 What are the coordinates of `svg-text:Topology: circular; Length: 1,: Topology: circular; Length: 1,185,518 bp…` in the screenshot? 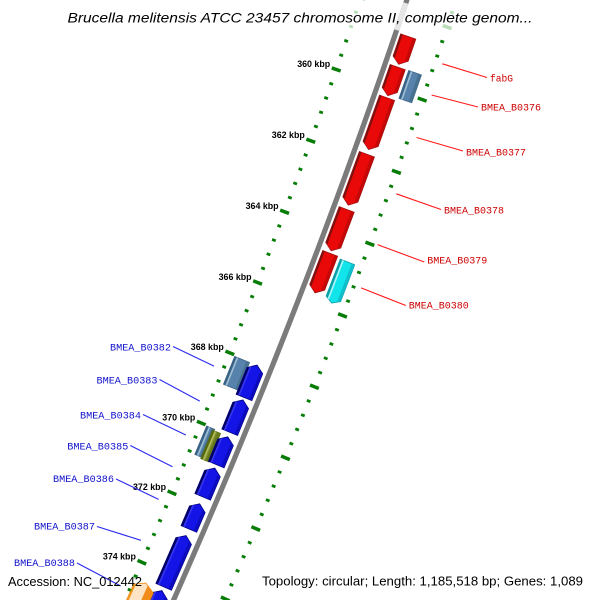 It's located at (422, 581).